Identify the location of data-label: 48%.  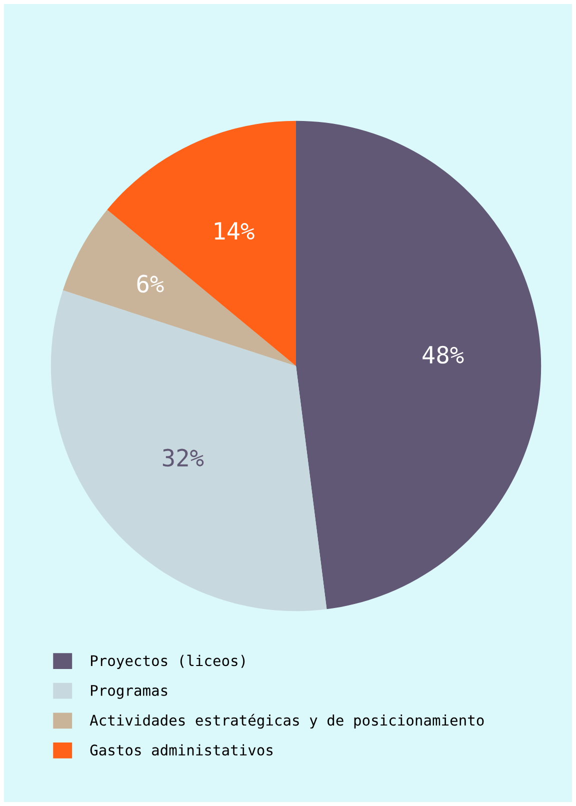
(443, 355).